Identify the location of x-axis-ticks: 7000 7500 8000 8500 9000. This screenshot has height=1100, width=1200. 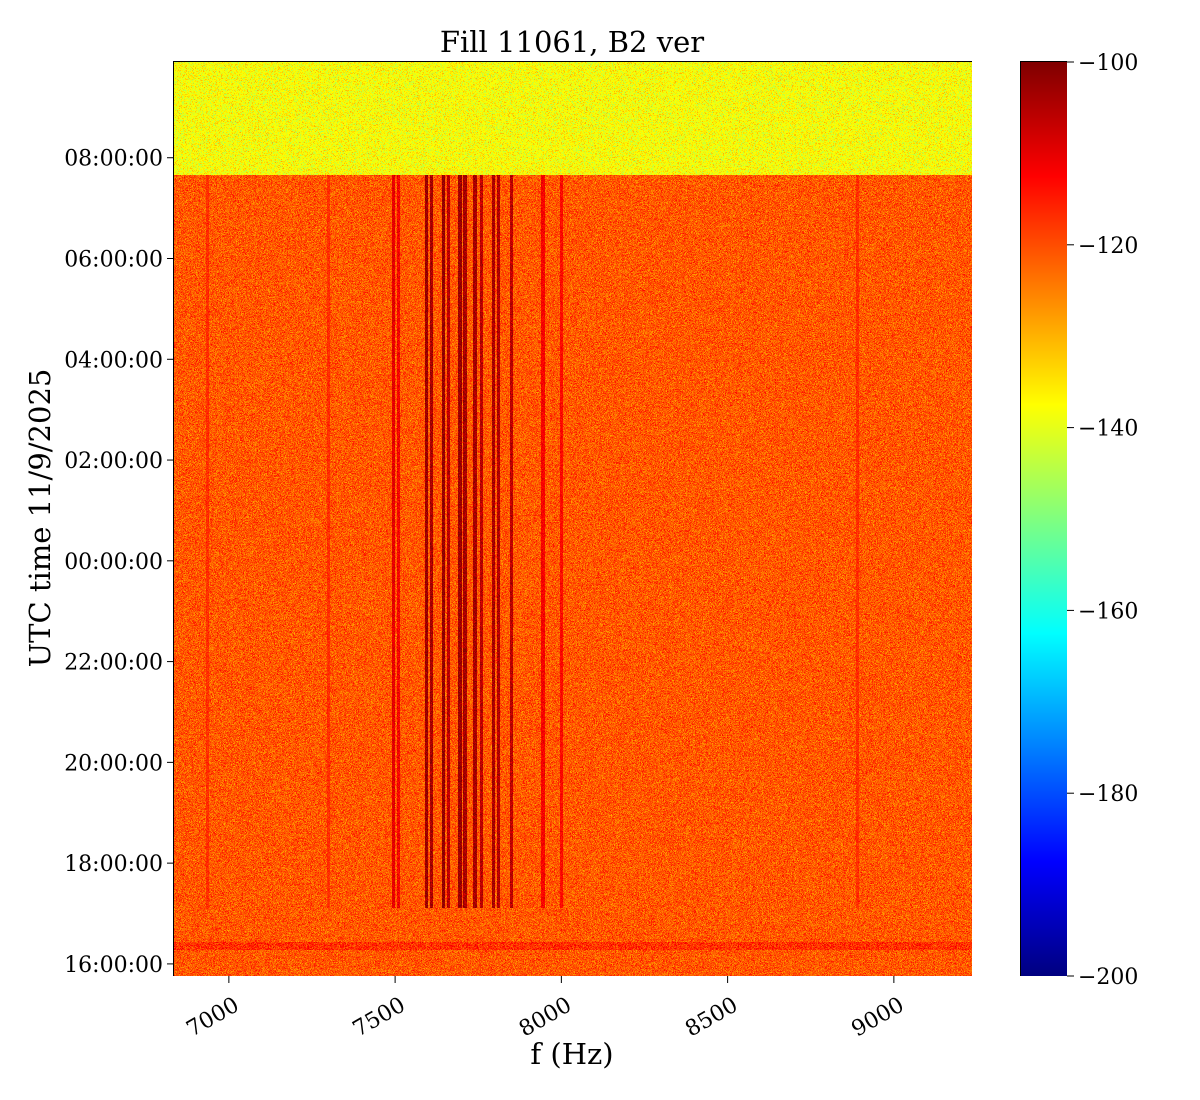
(545, 1009).